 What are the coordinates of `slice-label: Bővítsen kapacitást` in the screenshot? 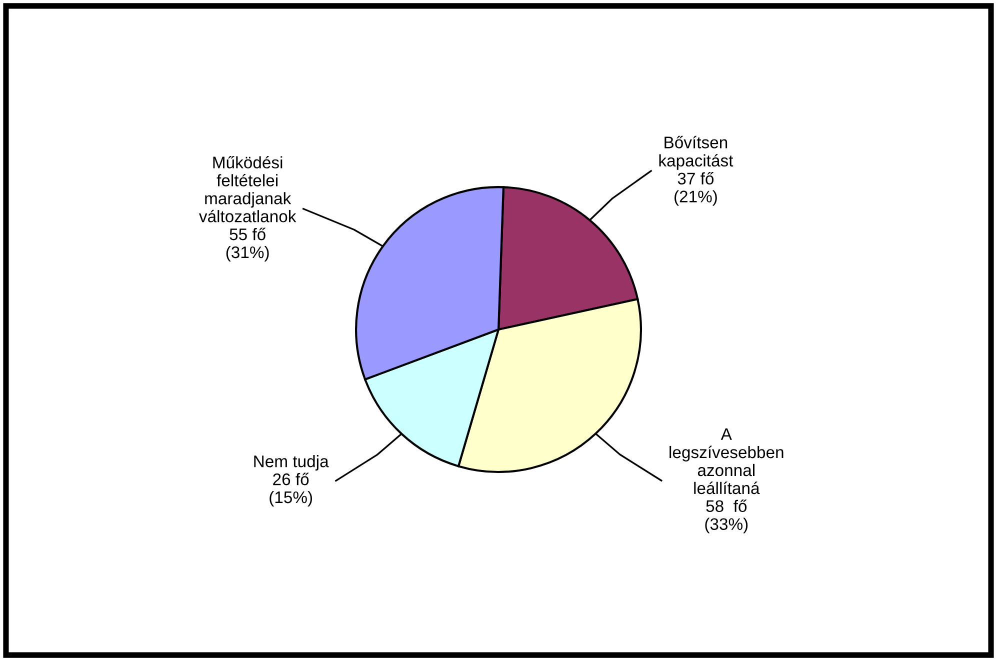 It's located at (696, 153).